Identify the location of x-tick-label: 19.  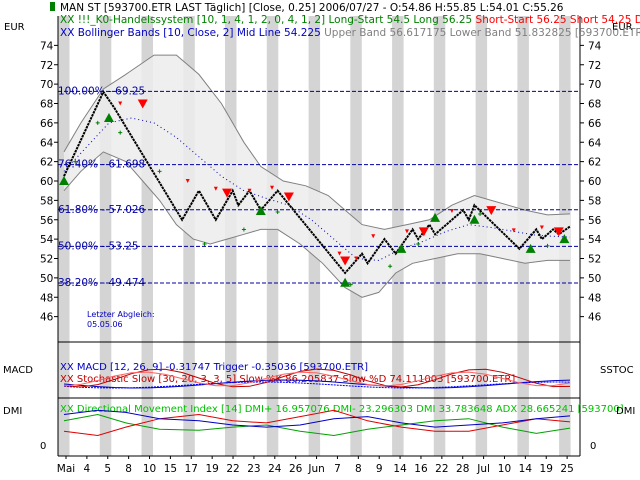
(546, 469).